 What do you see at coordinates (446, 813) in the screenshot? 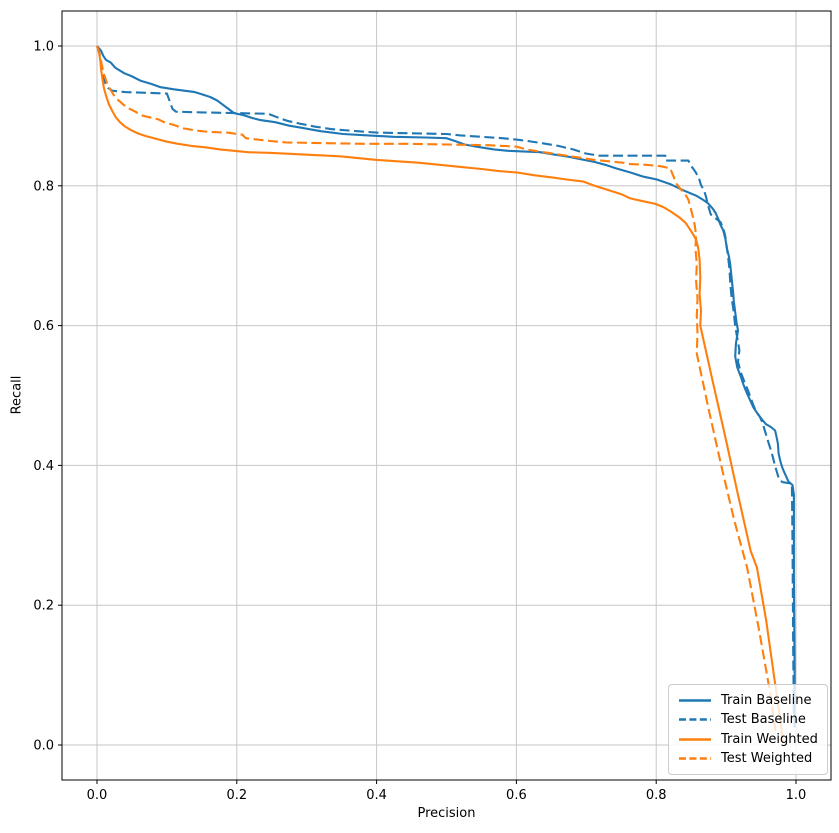
I see `x-axis-label: Precision` at bounding box center [446, 813].